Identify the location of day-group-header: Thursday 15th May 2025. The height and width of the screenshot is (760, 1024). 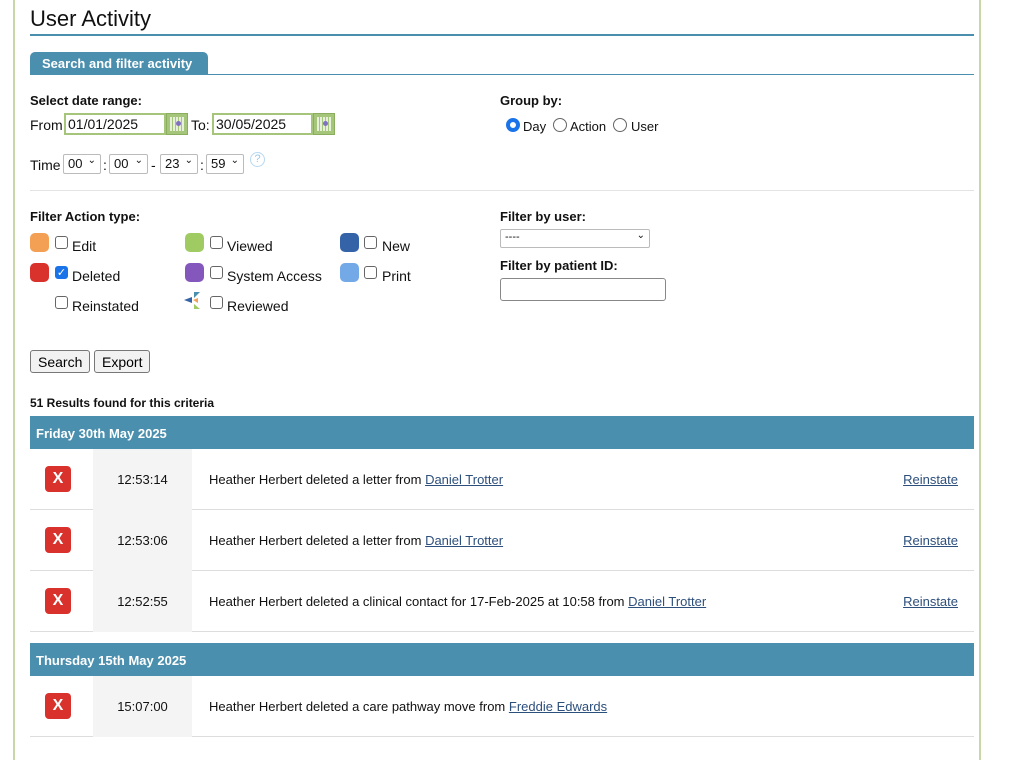
(502, 659).